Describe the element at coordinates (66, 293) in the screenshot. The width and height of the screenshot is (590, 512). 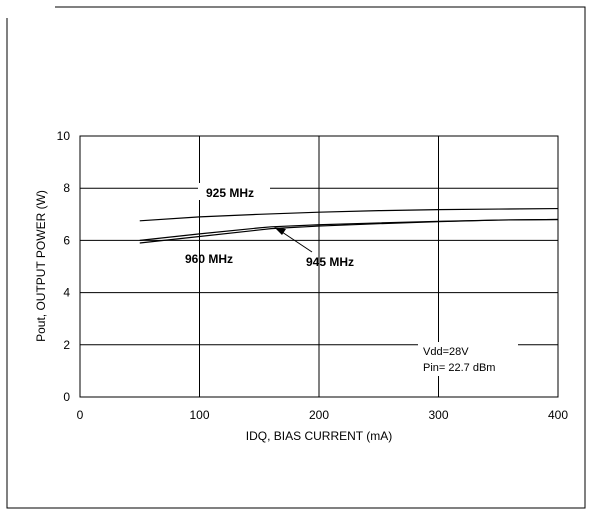
I see `y-tick-label: 4` at that location.